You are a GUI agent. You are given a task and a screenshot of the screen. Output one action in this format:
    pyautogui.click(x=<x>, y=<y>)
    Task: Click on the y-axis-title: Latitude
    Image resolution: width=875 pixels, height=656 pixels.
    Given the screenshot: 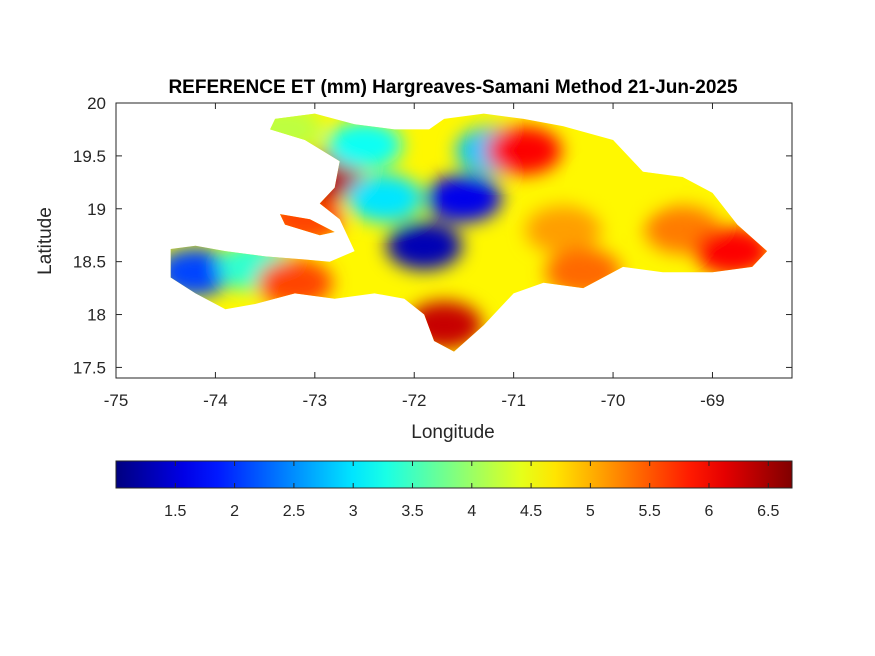 What is the action you would take?
    pyautogui.click(x=45, y=241)
    